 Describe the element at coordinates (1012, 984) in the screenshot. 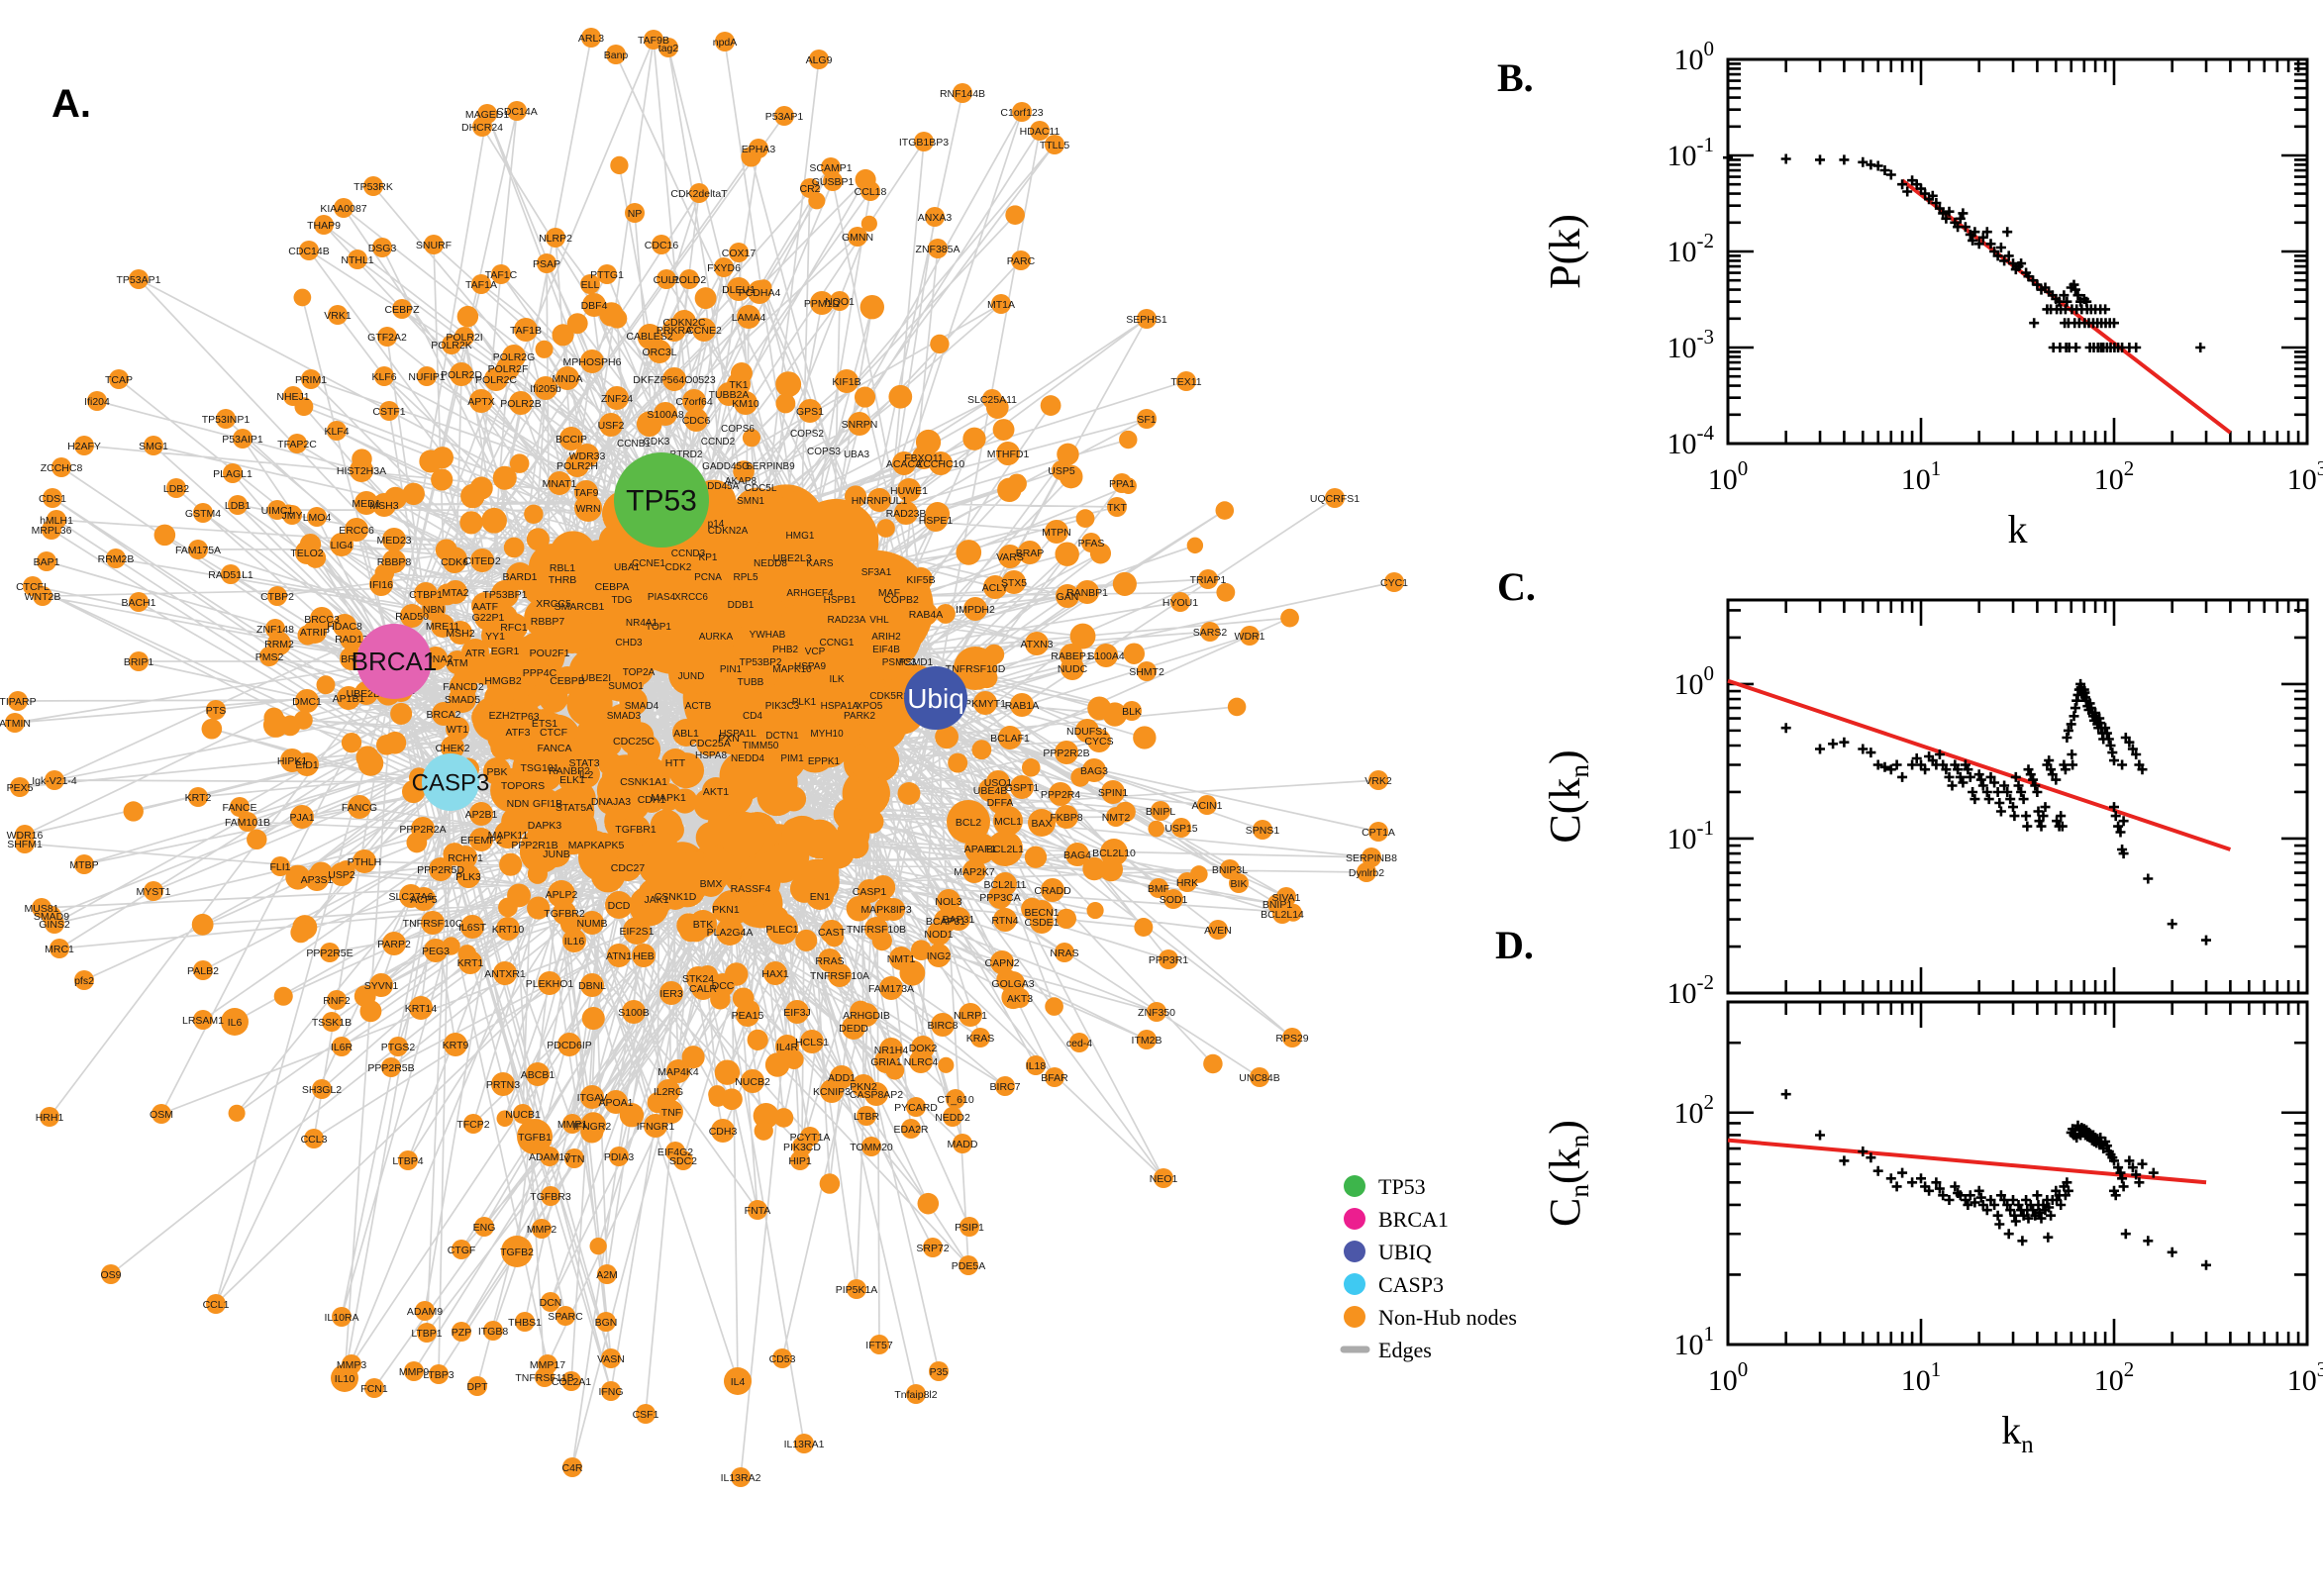

I see `gene-node-label: GOLGA3` at that location.